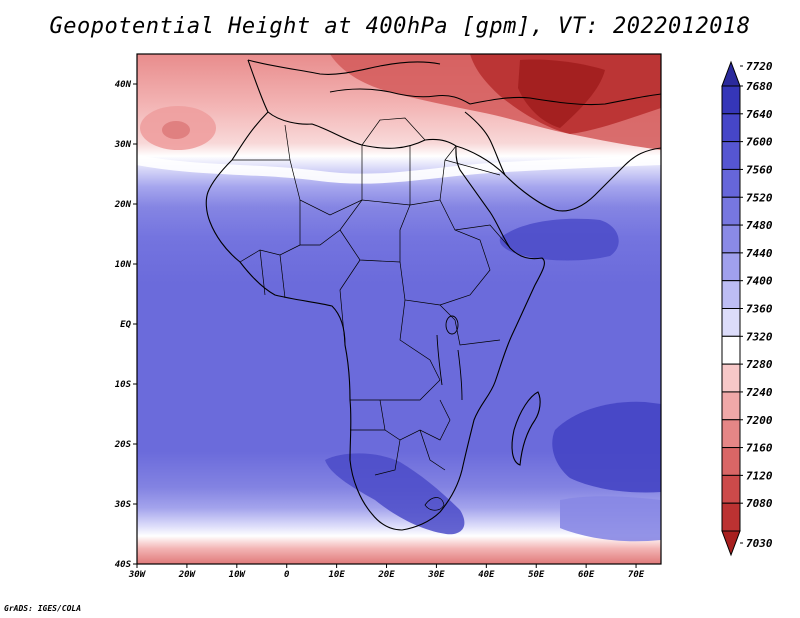  Describe the element at coordinates (759, 336) in the screenshot. I see `colorbar-level-label: 7320` at that location.